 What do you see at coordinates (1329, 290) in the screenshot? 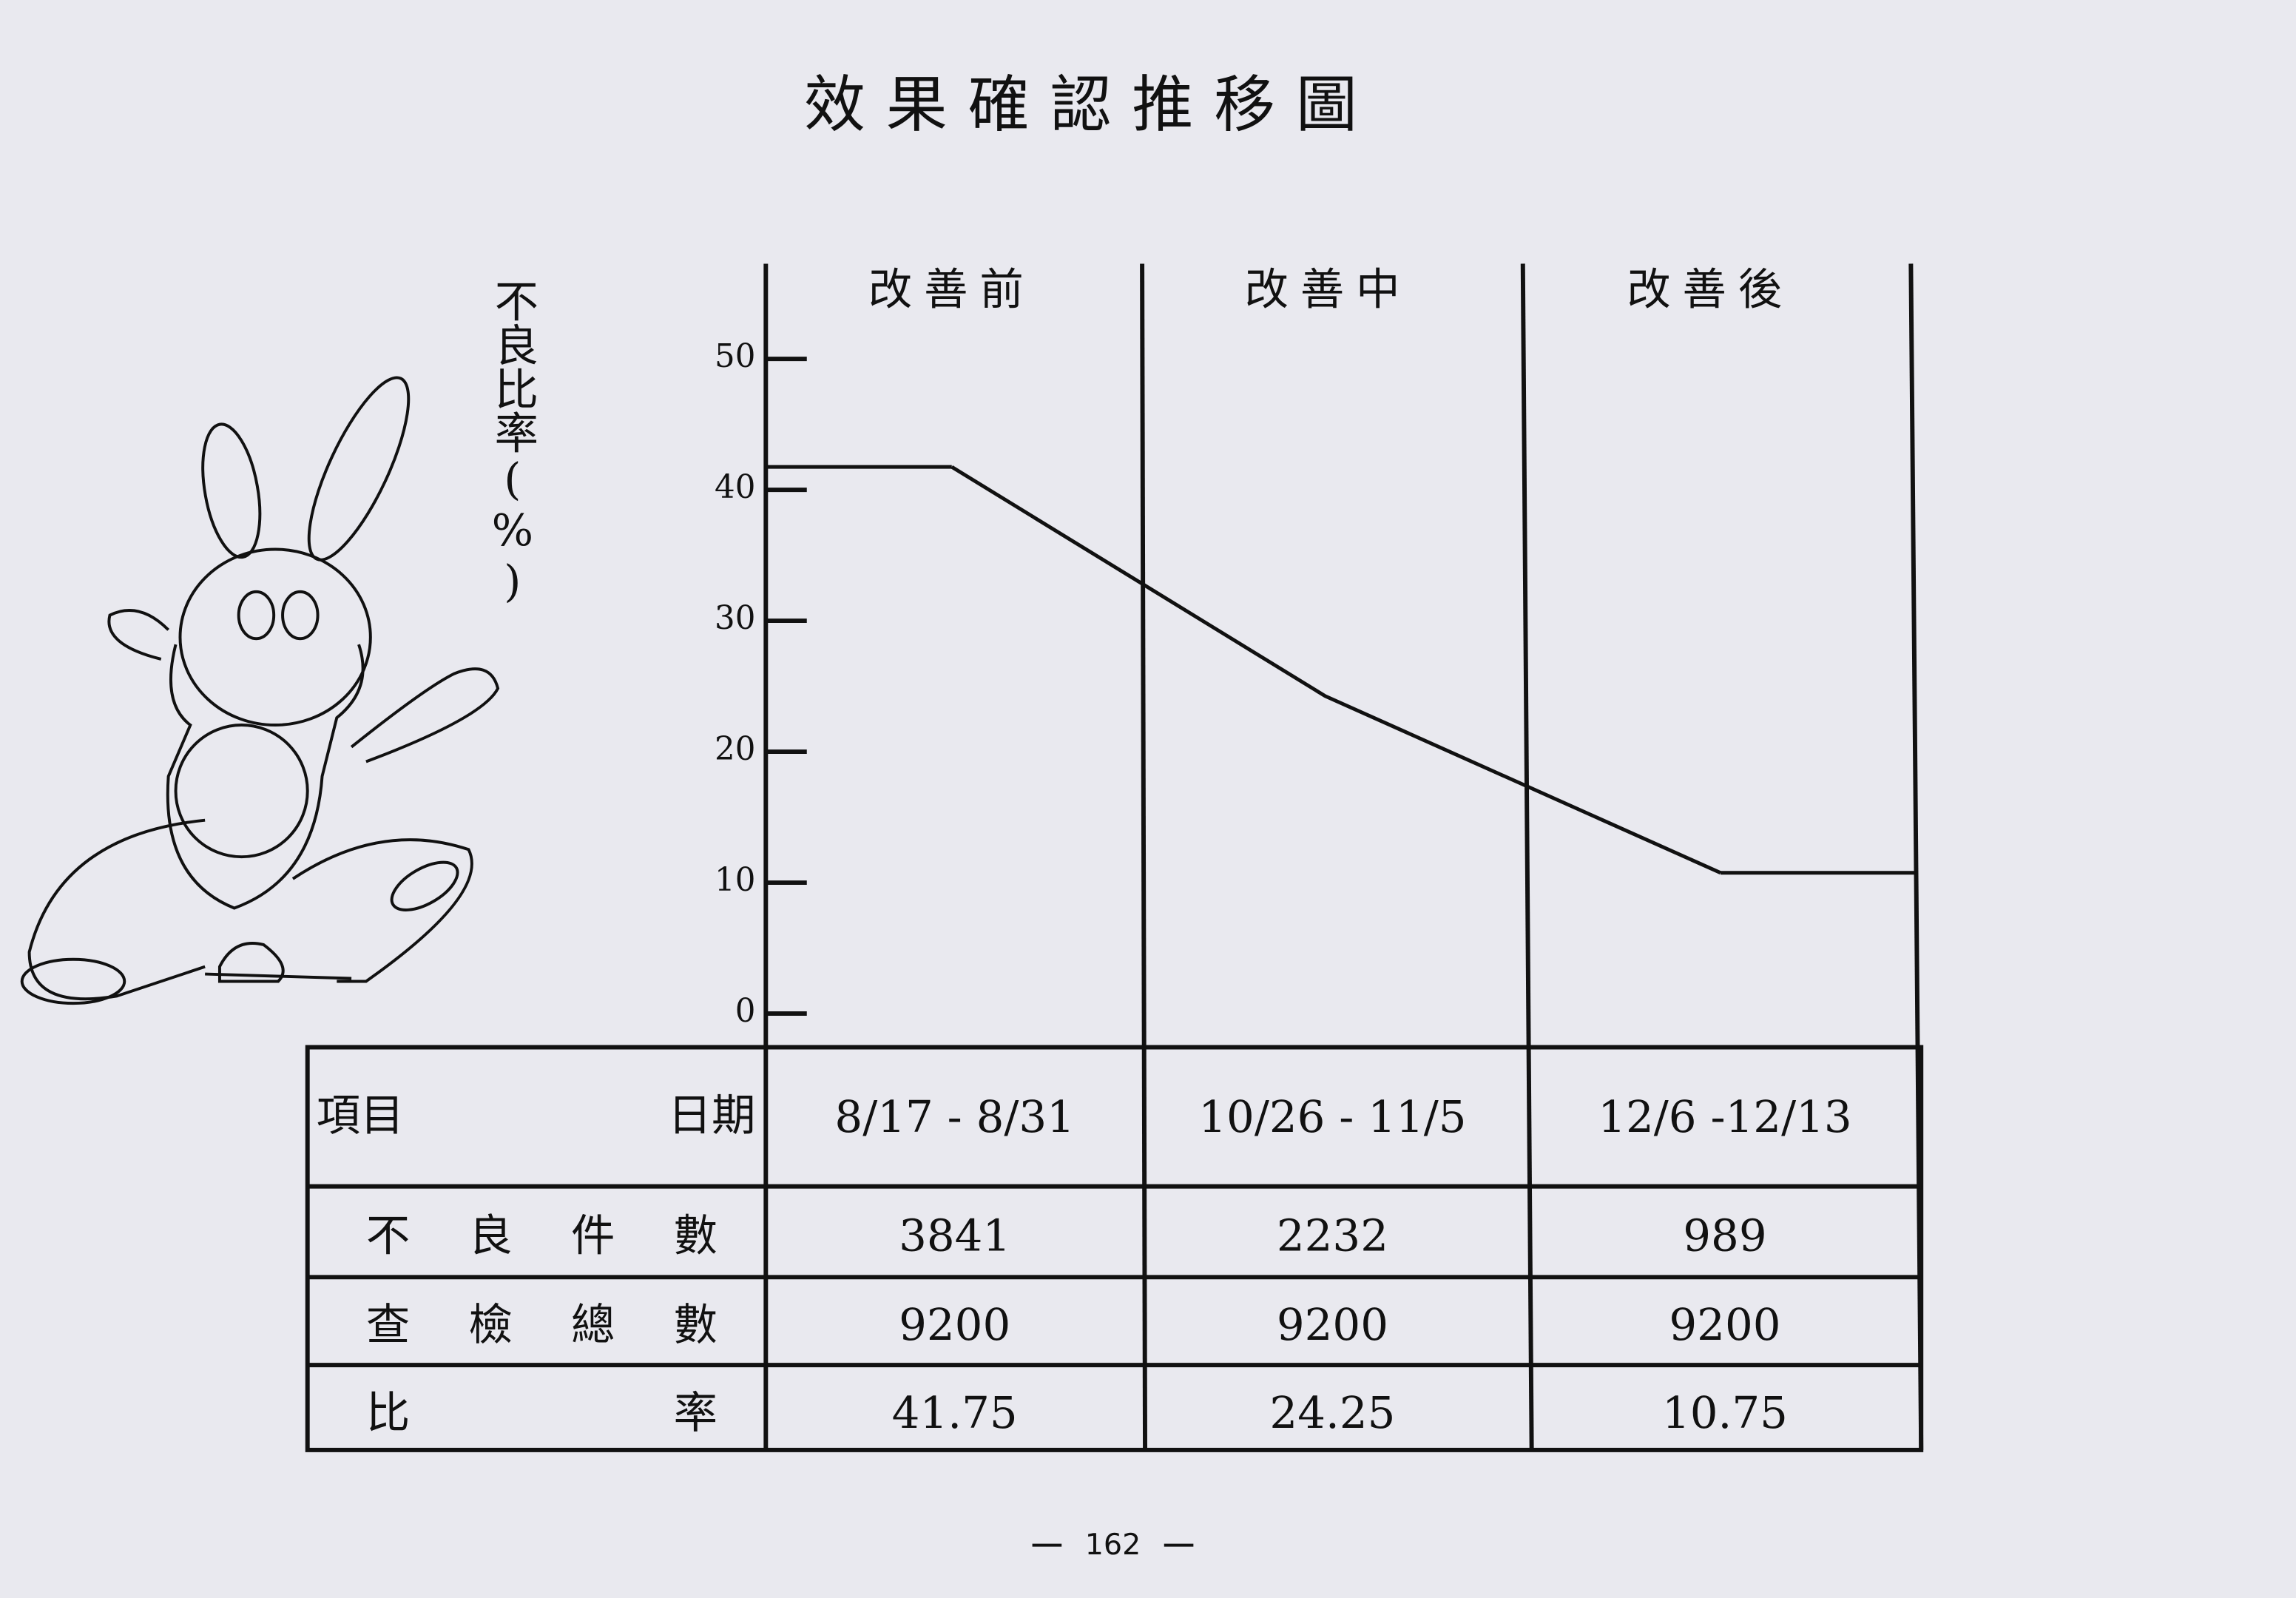
I see `period-header: 改善中` at bounding box center [1329, 290].